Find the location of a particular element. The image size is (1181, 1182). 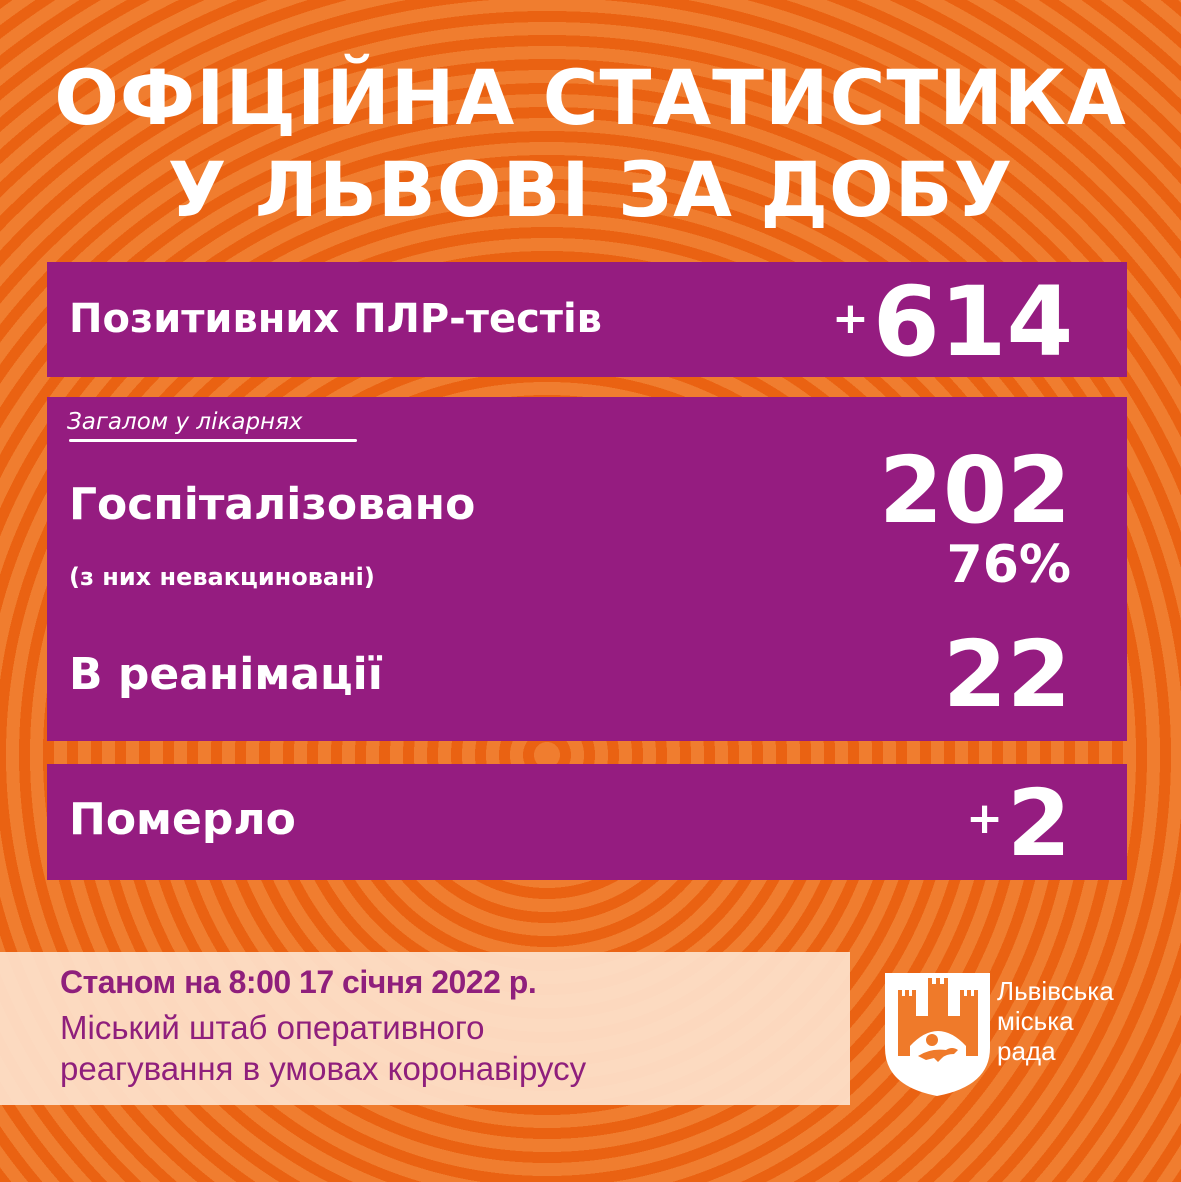

deaths-value: +2 is located at coordinates (1018, 824).